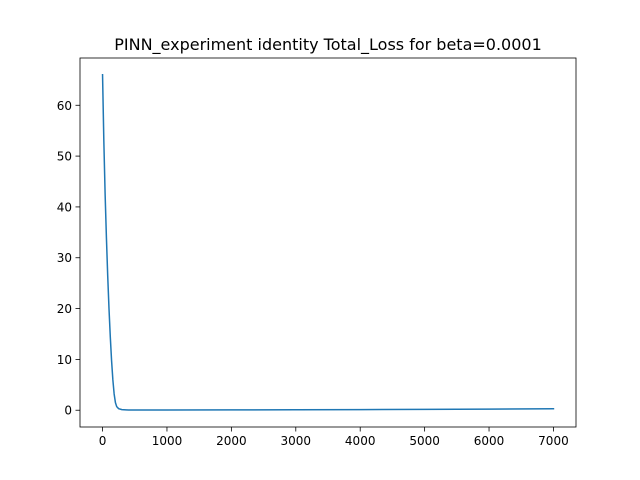 This screenshot has width=640, height=480. I want to click on y-tick-label: 10, so click(64, 360).